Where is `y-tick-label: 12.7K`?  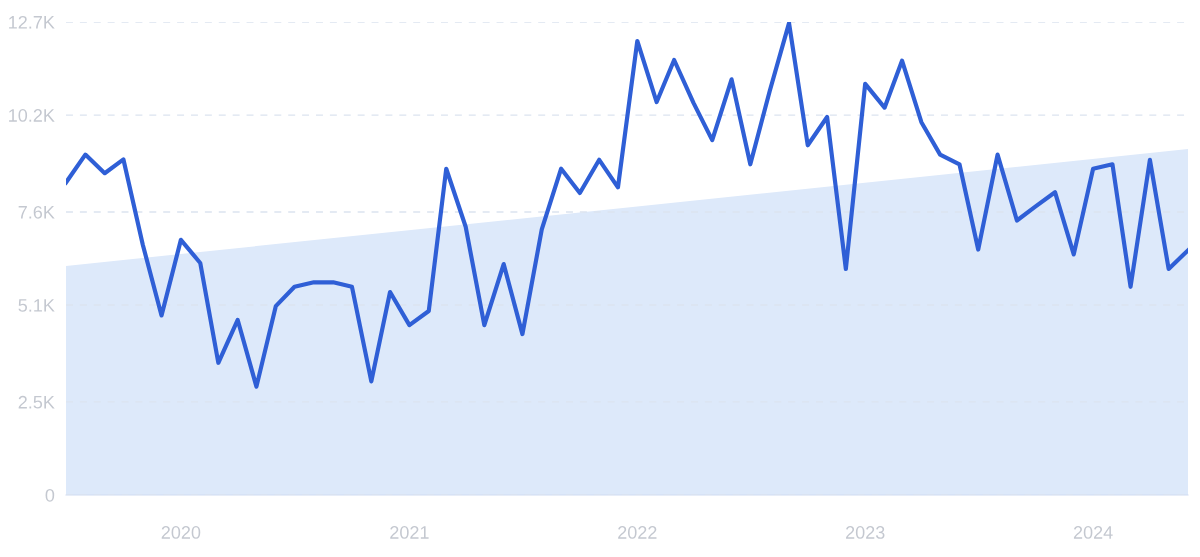 y-tick-label: 12.7K is located at coordinates (32, 22).